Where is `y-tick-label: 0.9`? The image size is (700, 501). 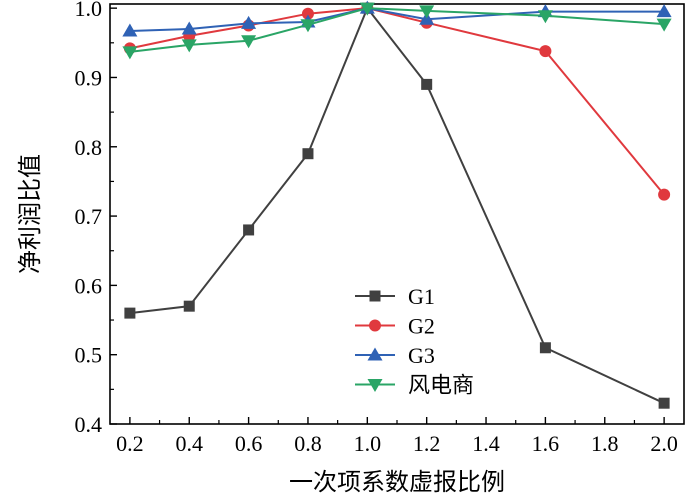
y-tick-label: 0.9 is located at coordinates (89, 77).